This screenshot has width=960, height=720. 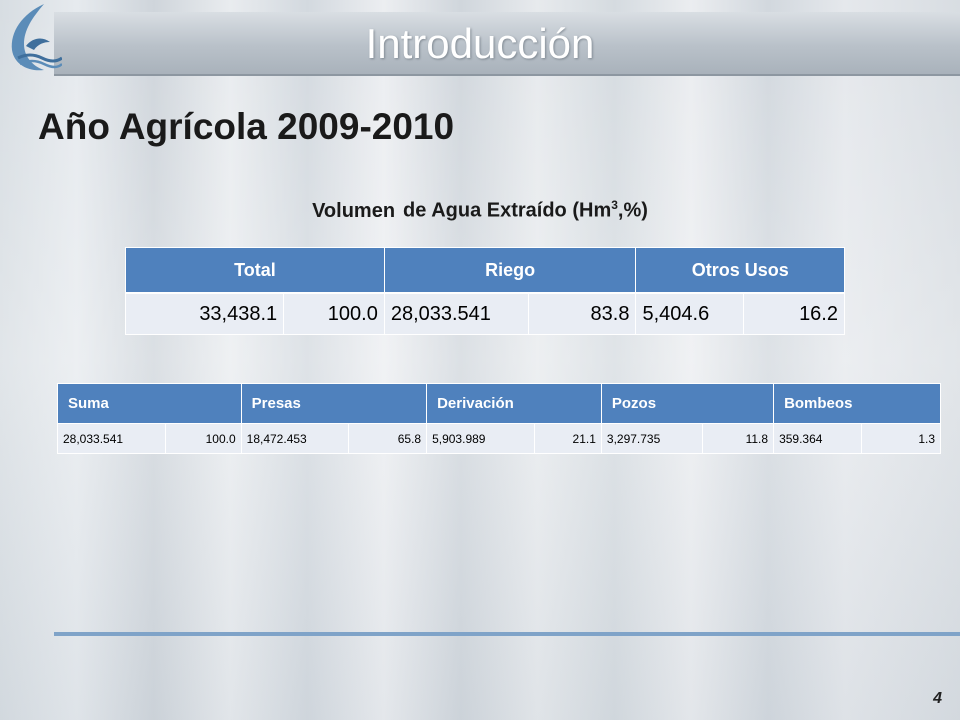 What do you see at coordinates (857, 403) in the screenshot?
I see `header-bombeos: Bombeos` at bounding box center [857, 403].